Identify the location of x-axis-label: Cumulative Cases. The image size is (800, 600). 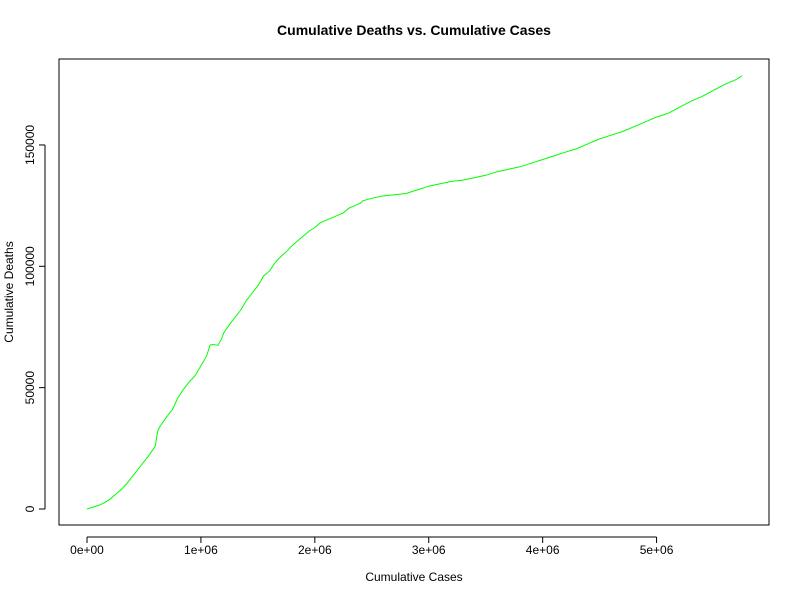
(413, 577).